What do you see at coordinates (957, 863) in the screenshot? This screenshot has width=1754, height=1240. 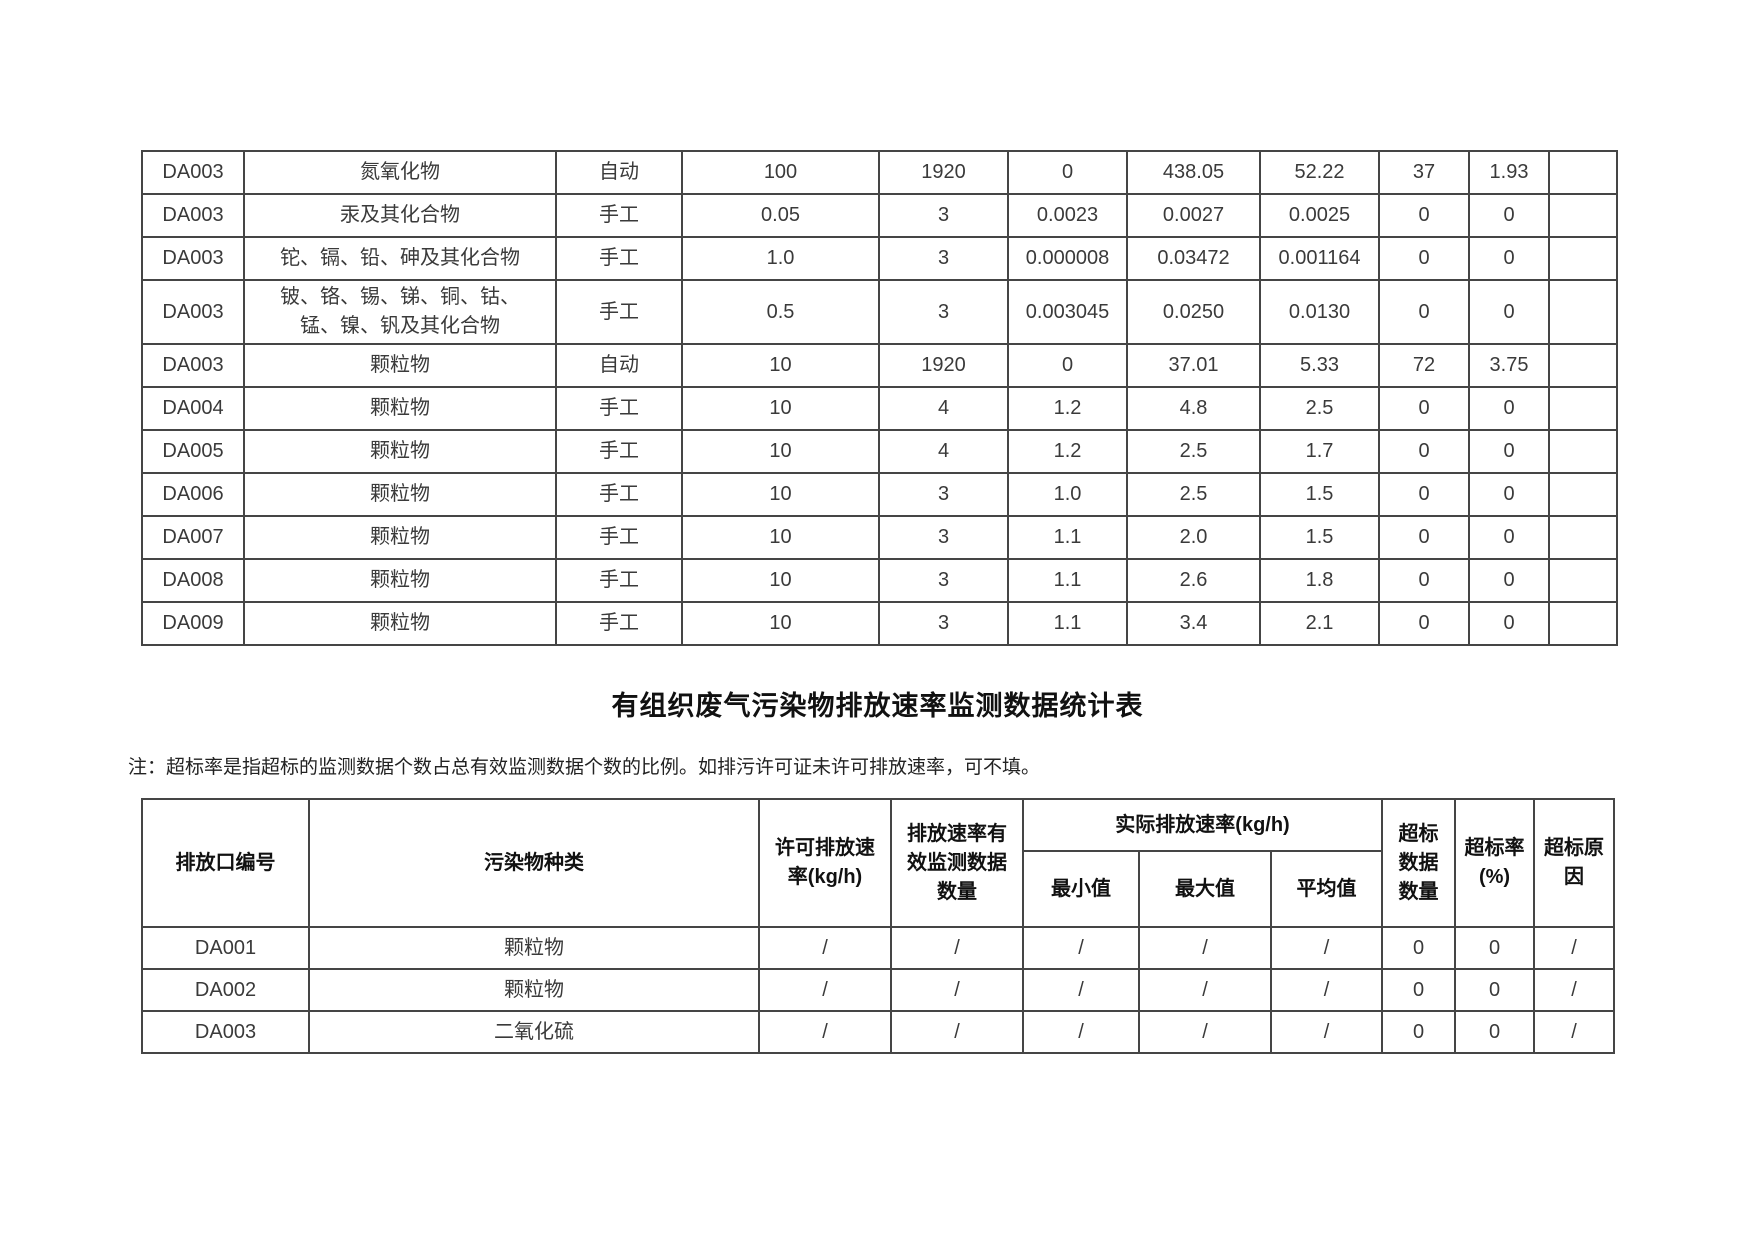 I see `header-valid-count: 排放速率有效监测数据数量` at bounding box center [957, 863].